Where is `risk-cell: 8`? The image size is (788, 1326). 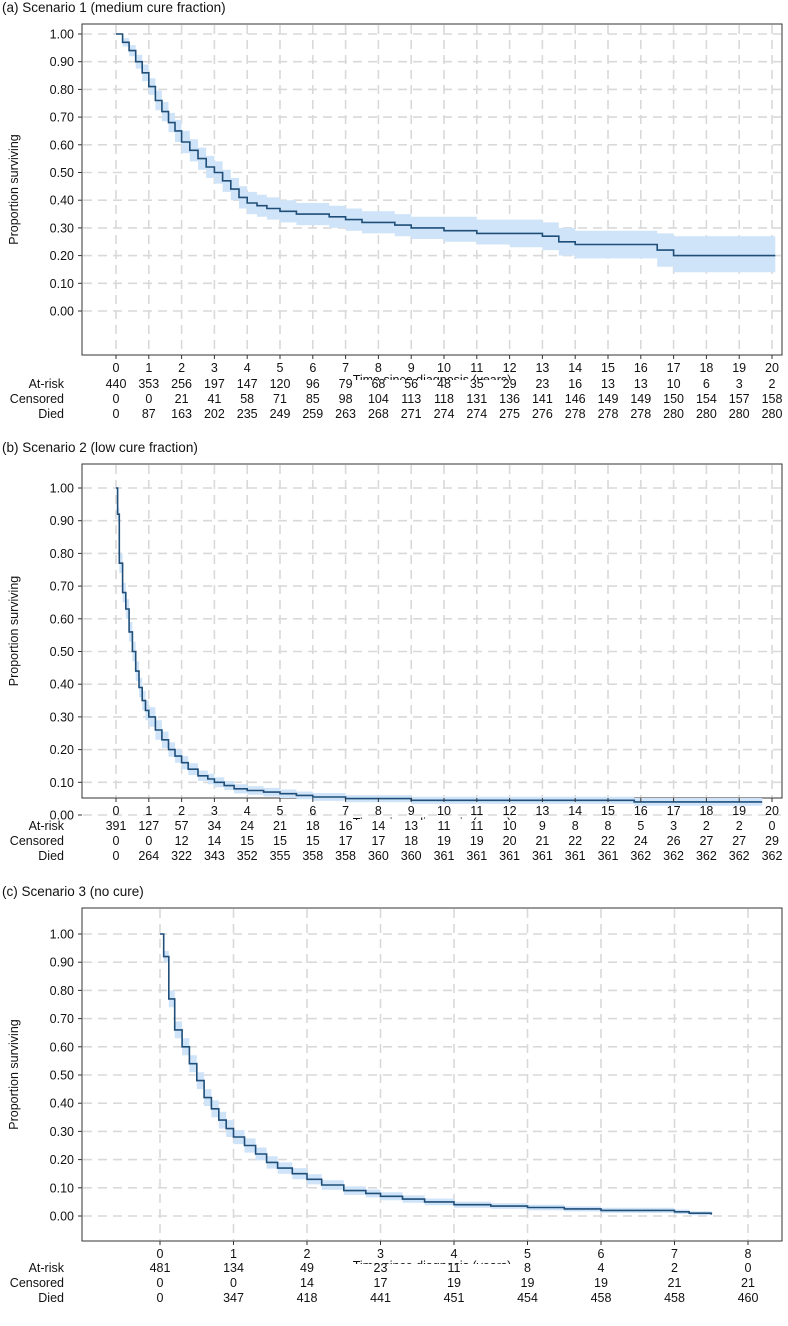
risk-cell: 8 is located at coordinates (608, 826).